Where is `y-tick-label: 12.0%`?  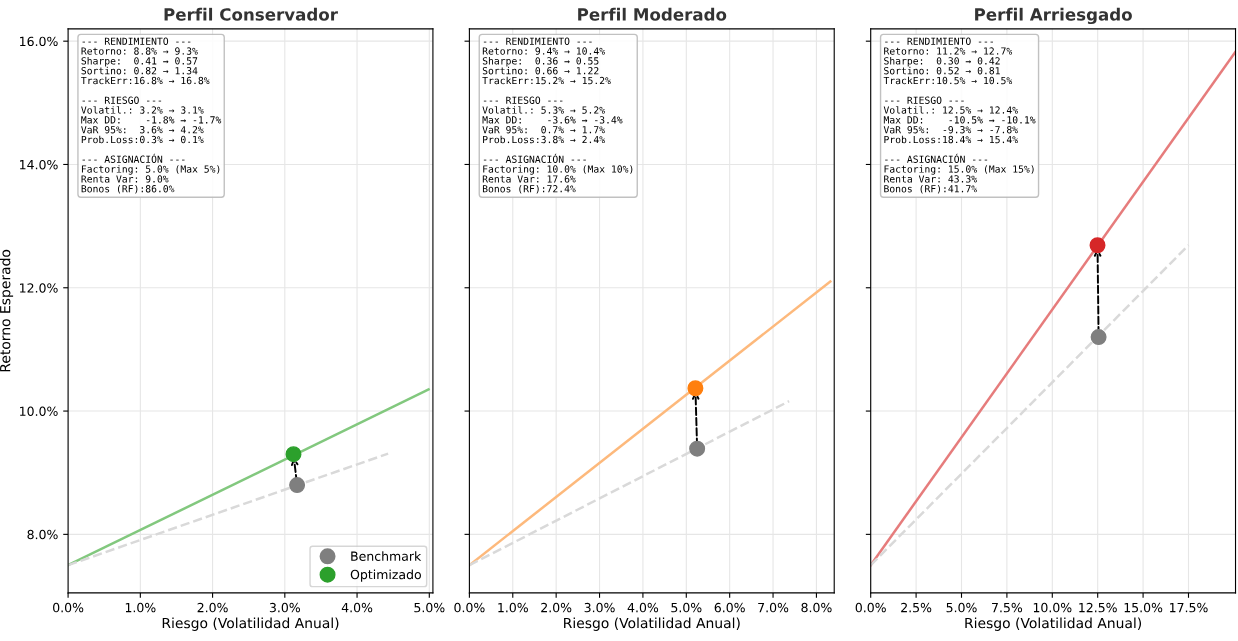
y-tick-label: 12.0% is located at coordinates (39, 288).